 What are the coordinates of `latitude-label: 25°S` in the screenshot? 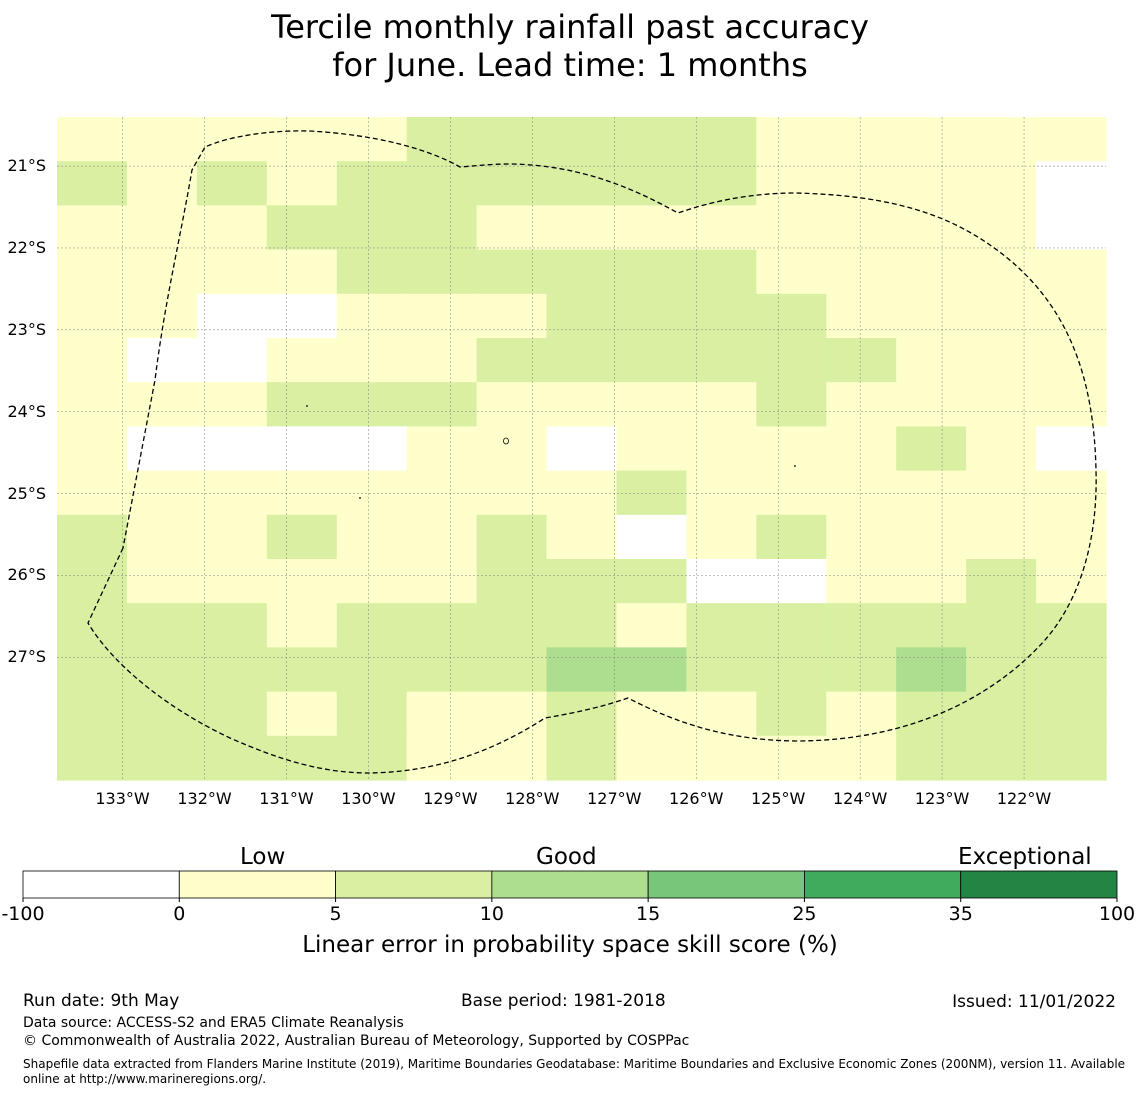 It's located at (26, 493).